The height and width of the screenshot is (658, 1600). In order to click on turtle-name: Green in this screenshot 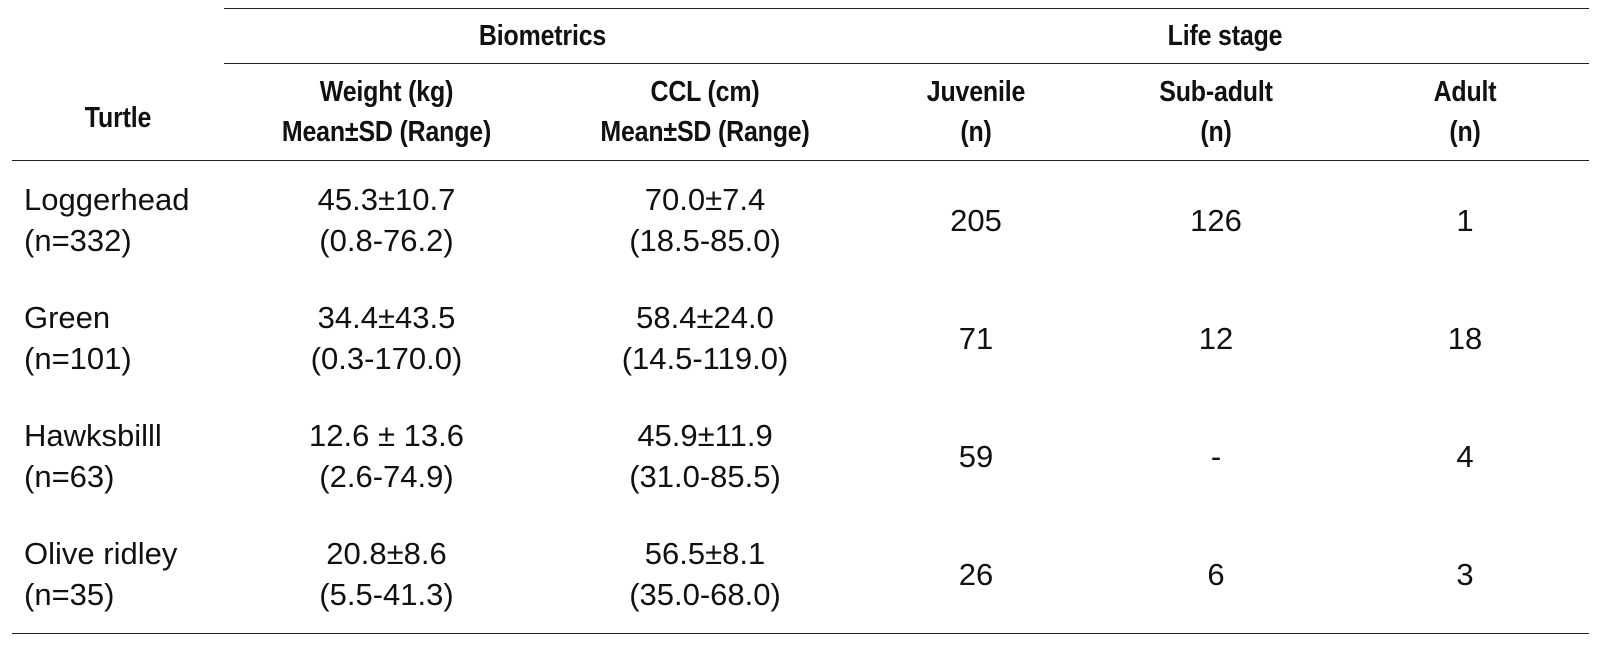, I will do `click(67, 317)`.